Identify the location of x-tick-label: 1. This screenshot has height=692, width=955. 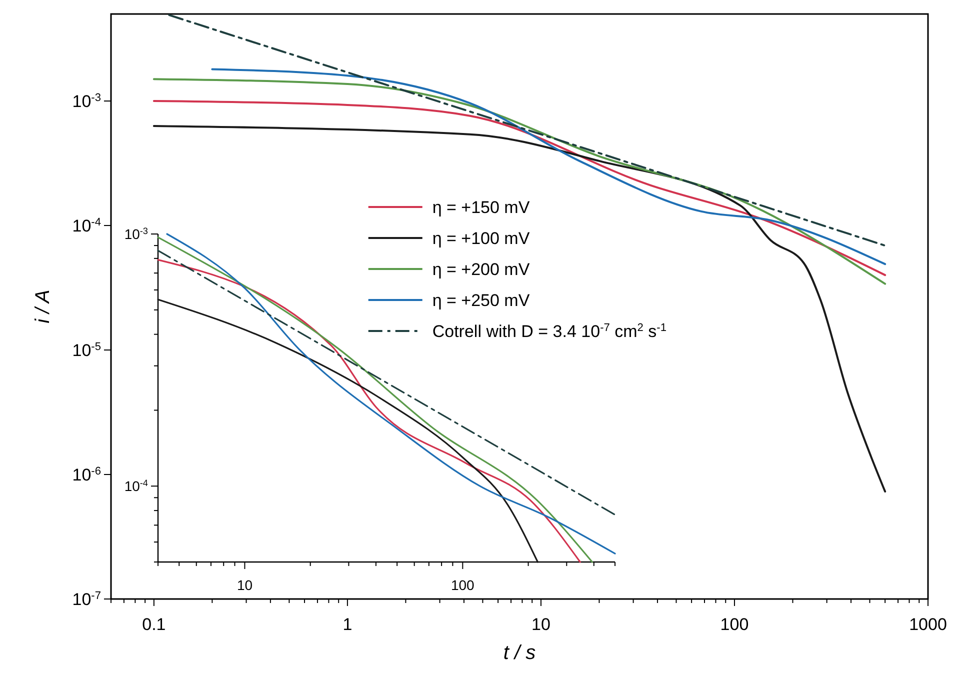
(347, 624).